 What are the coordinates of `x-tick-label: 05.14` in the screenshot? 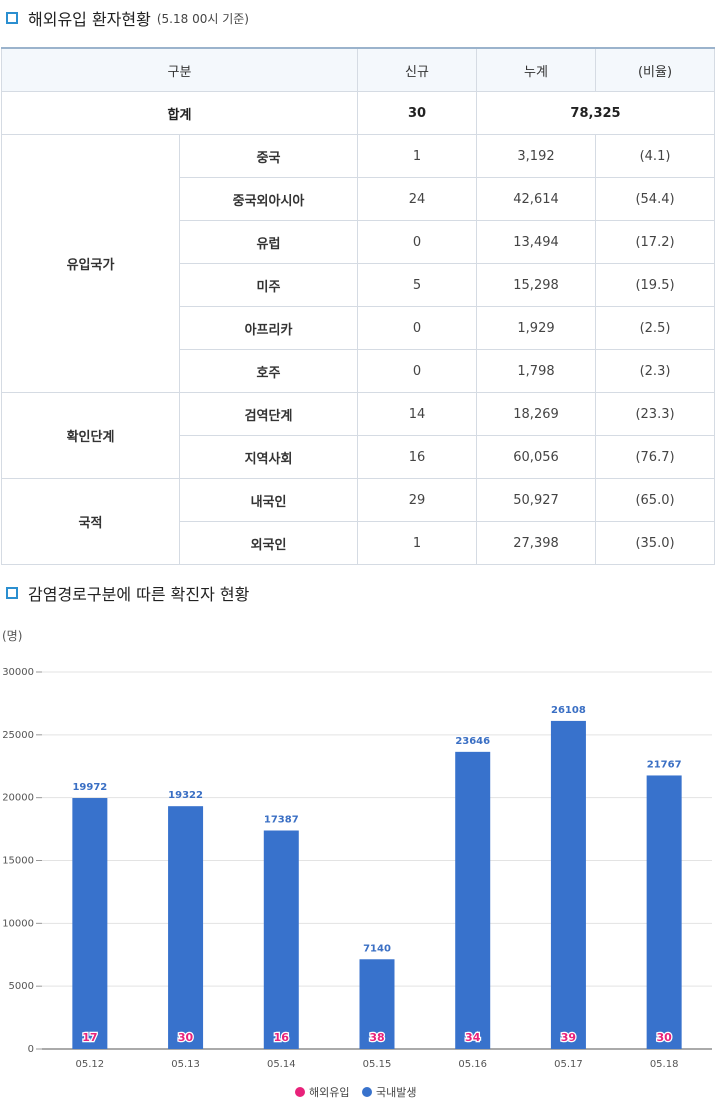 It's located at (281, 1064).